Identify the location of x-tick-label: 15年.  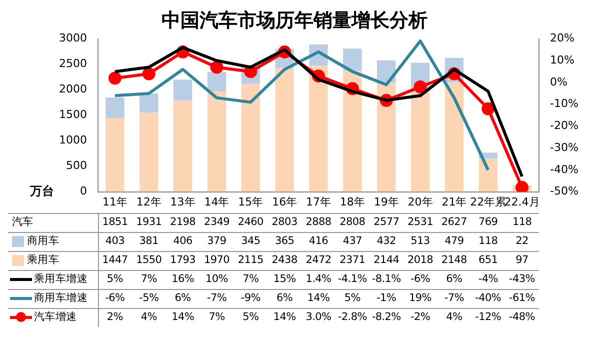
(251, 201).